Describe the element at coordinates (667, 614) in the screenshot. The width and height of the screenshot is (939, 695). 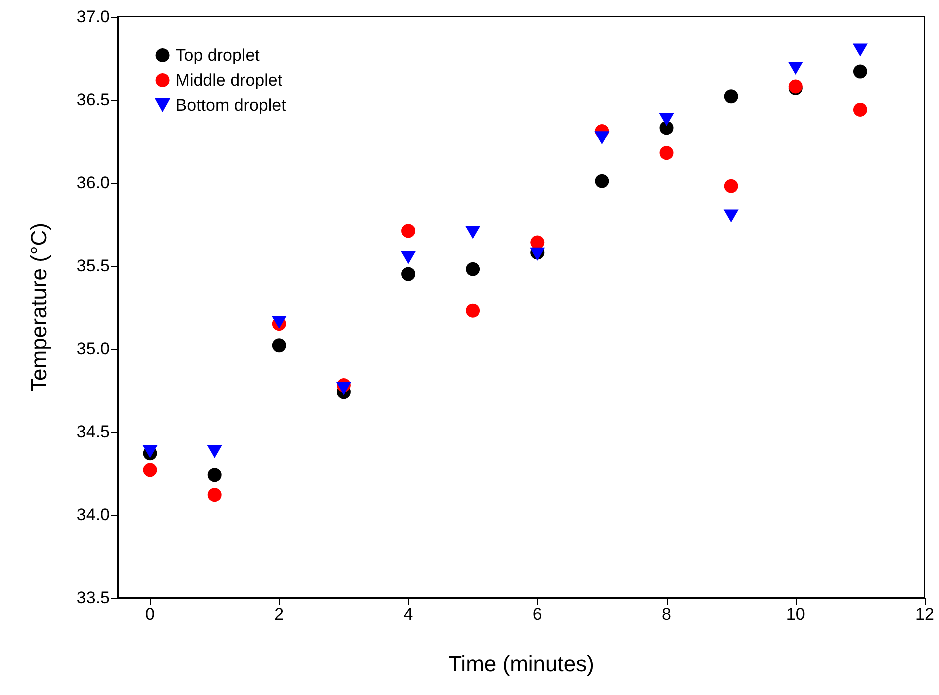
I see `x-tick-label: 8` at that location.